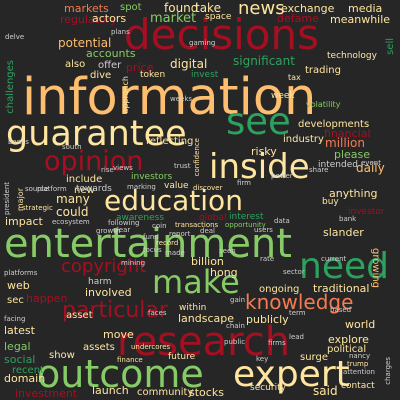 This screenshot has height=400, width=400. Describe the element at coordinates (140, 218) in the screenshot. I see `cloud-word: awareness` at that location.